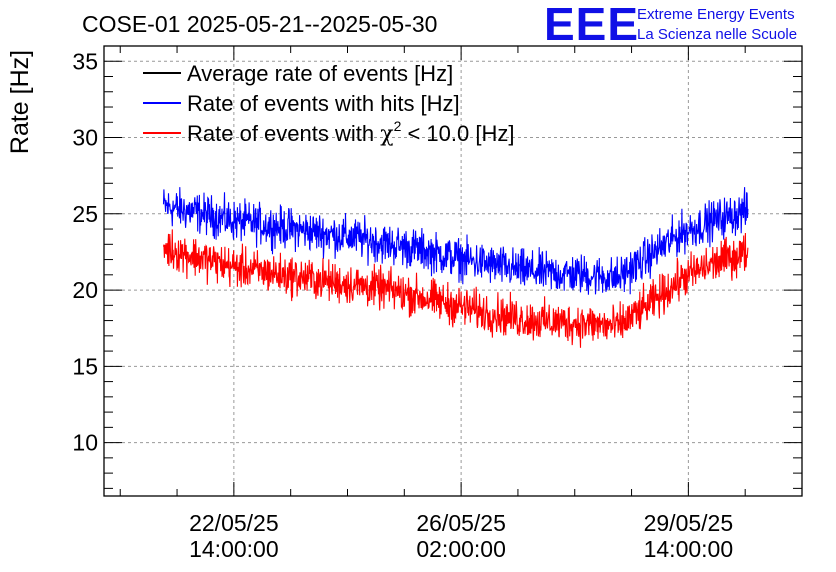 The height and width of the screenshot is (572, 836). Describe the element at coordinates (689, 523) in the screenshot. I see `x-tick-date: 29/05/25` at that location.